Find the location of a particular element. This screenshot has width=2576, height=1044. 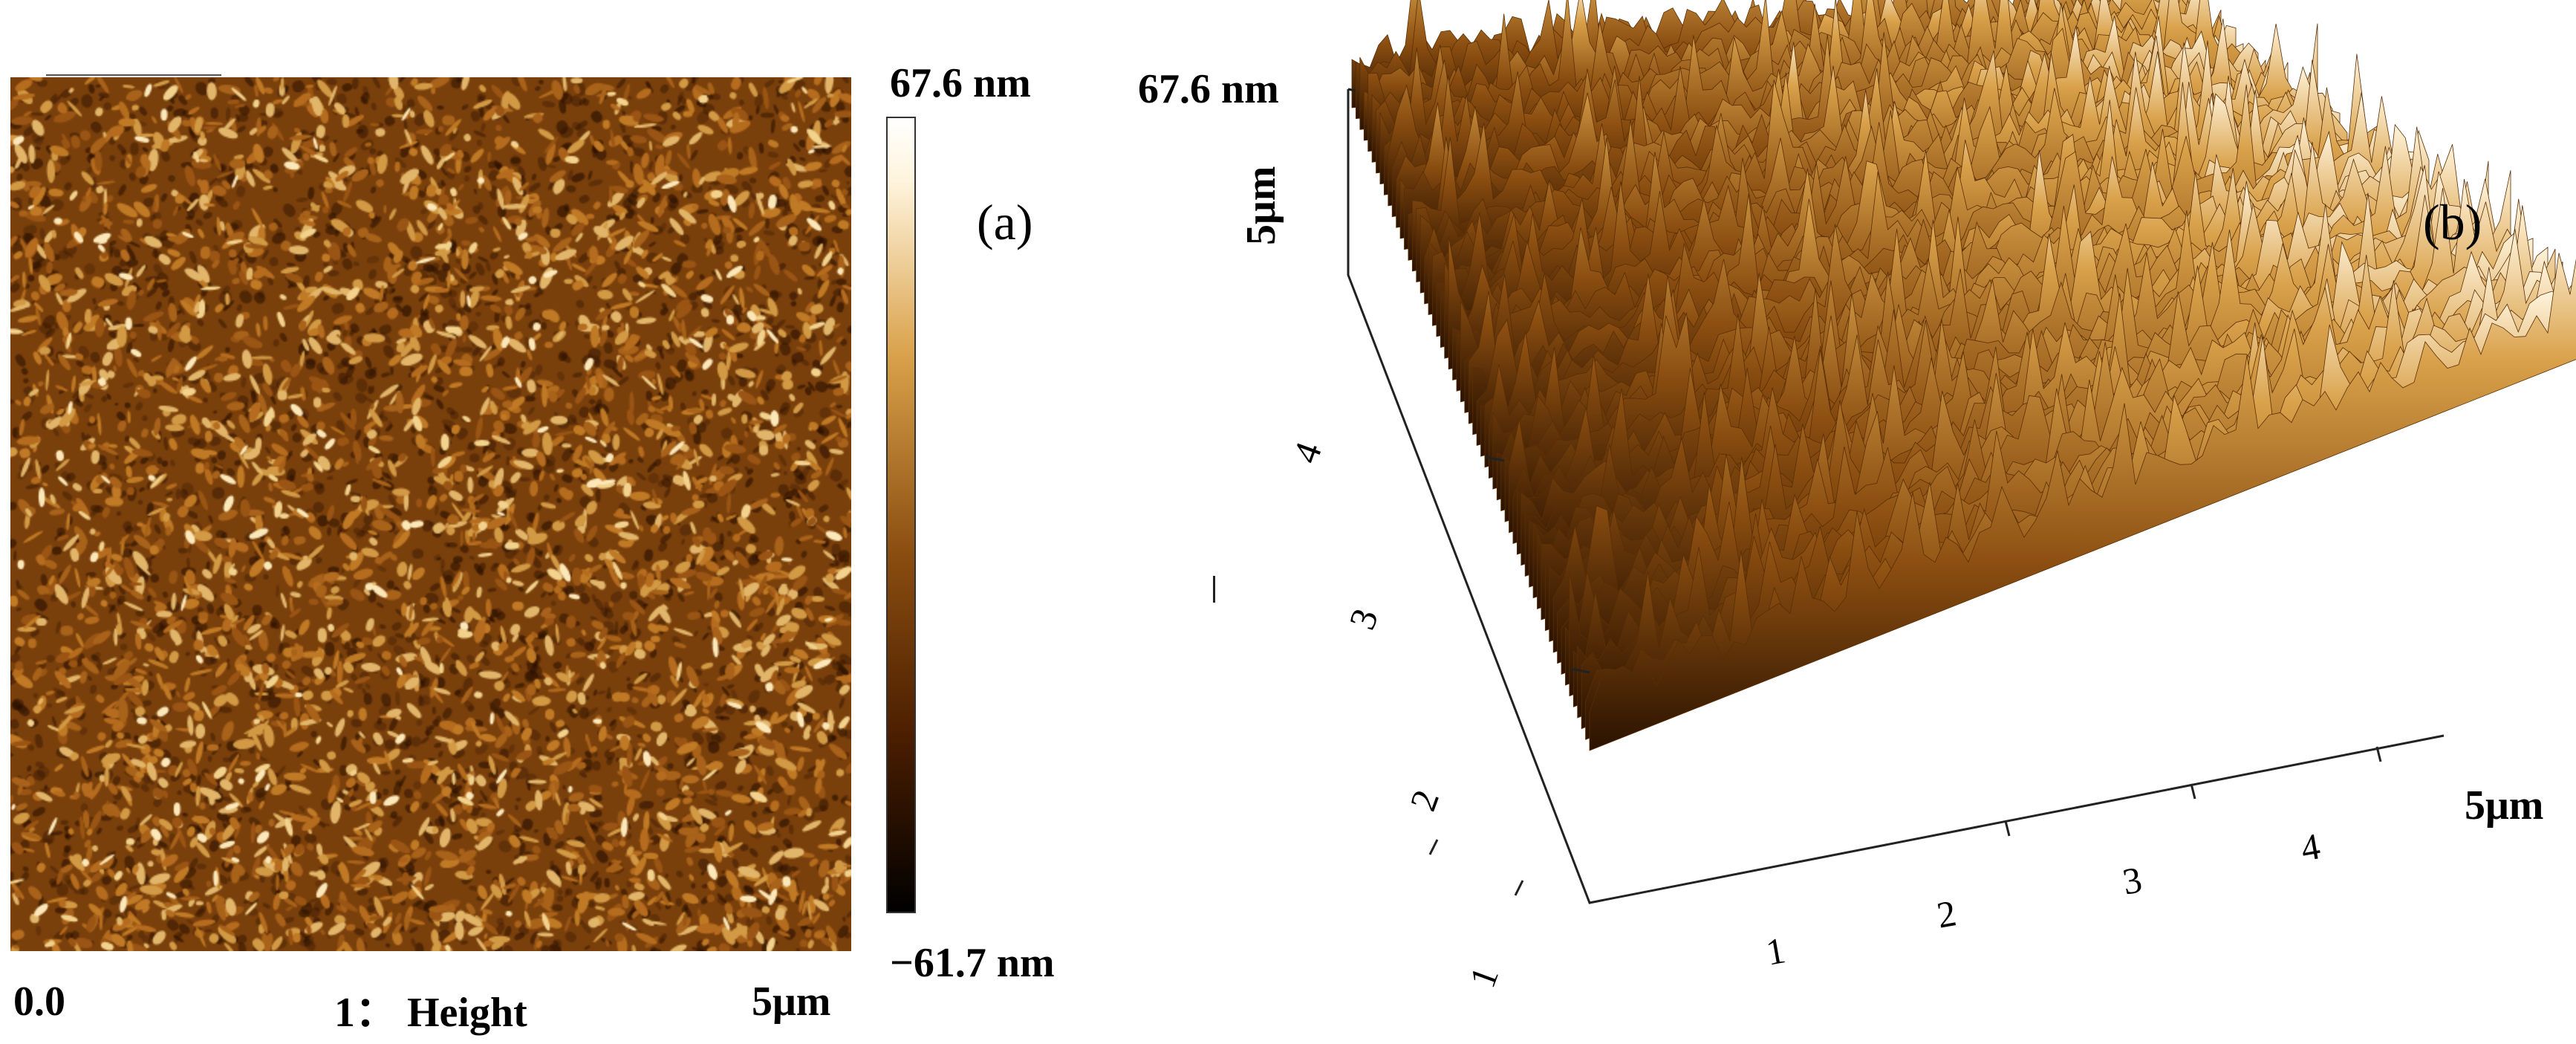

scan-line-marker is located at coordinates (133, 75).